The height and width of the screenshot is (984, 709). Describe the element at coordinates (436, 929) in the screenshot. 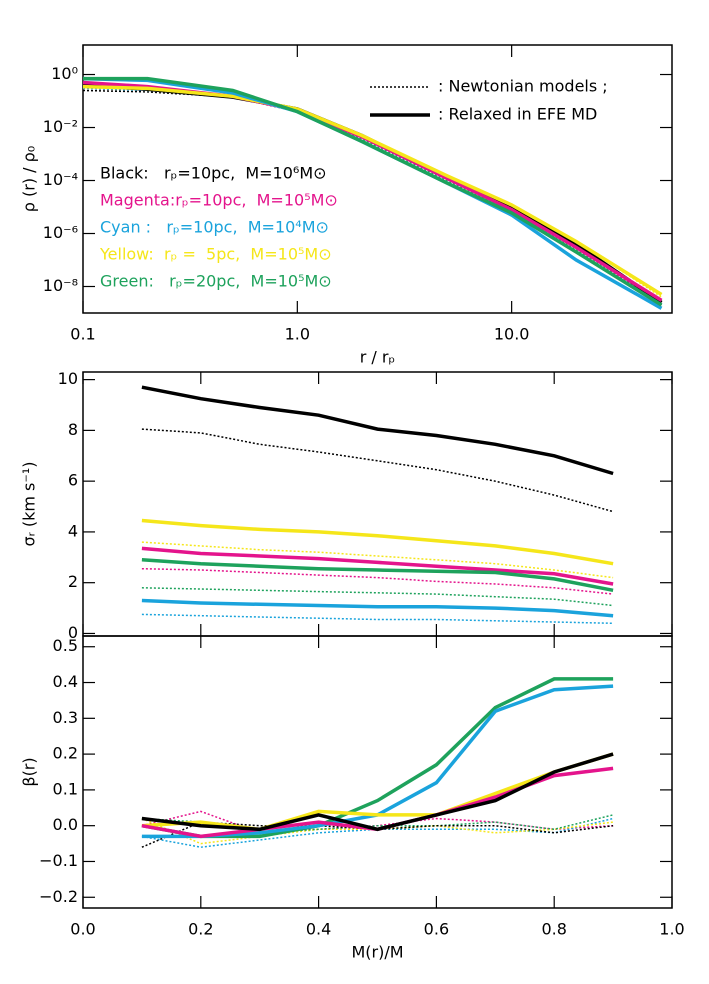

I see `x-tick-label: 0.6` at that location.